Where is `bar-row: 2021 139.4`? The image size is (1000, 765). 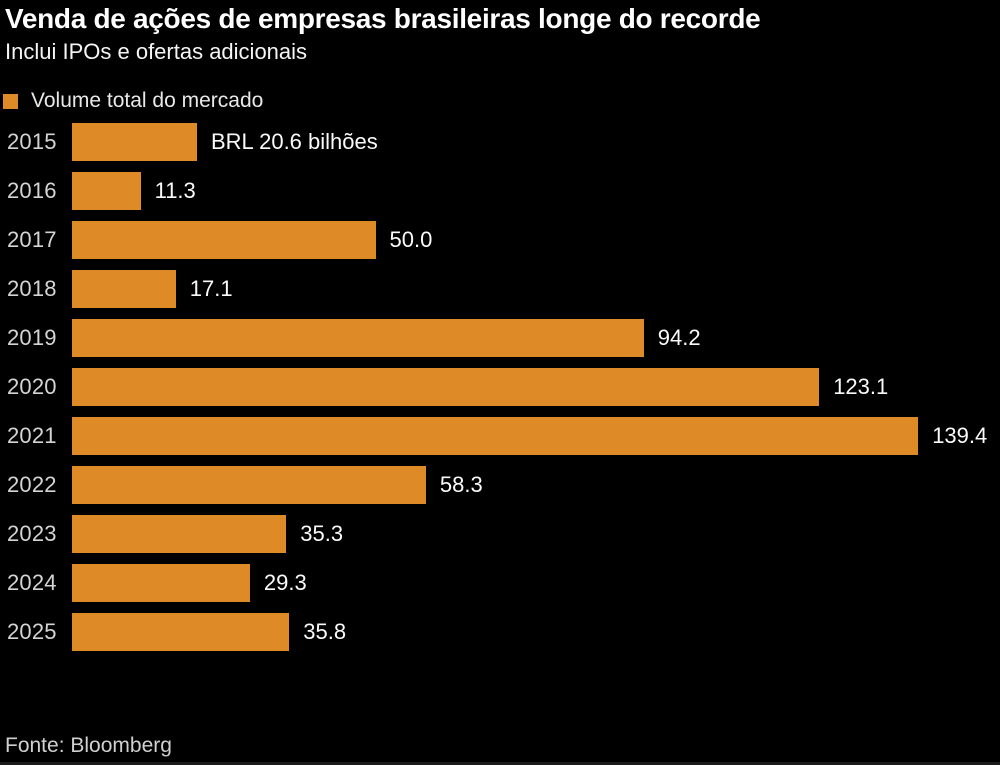
bar-row: 2021 139.4 is located at coordinates (500, 436).